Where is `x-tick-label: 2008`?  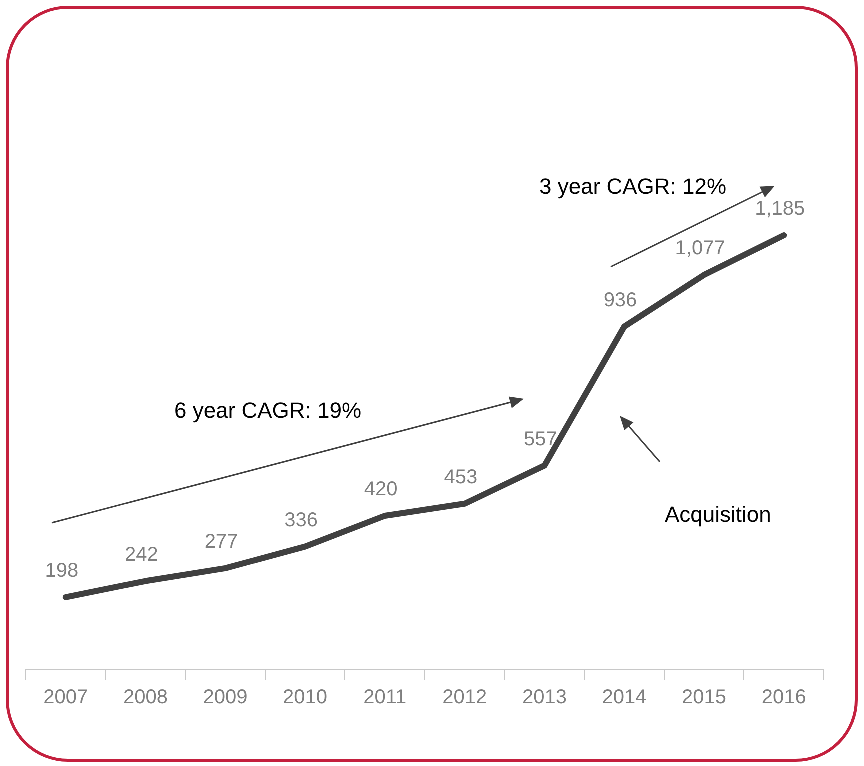
x-tick-label: 2008 is located at coordinates (145, 697).